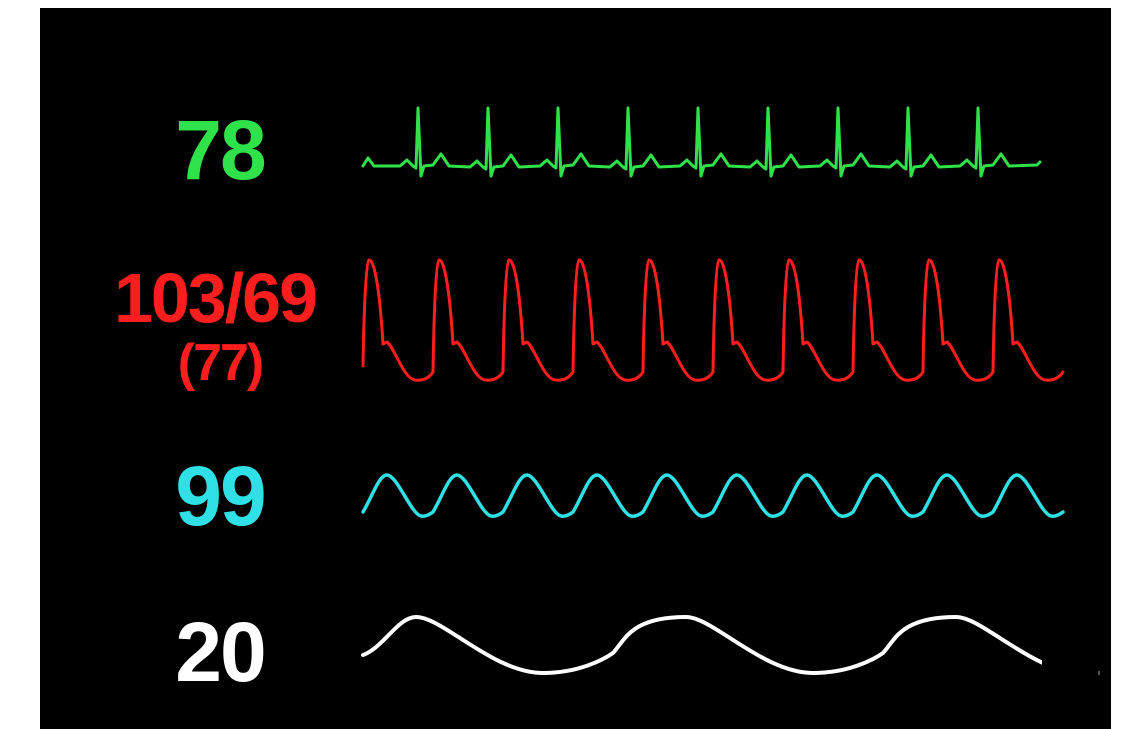 The height and width of the screenshot is (729, 1132). Describe the element at coordinates (701, 645) in the screenshot. I see `respiration-waveform-icon` at that location.